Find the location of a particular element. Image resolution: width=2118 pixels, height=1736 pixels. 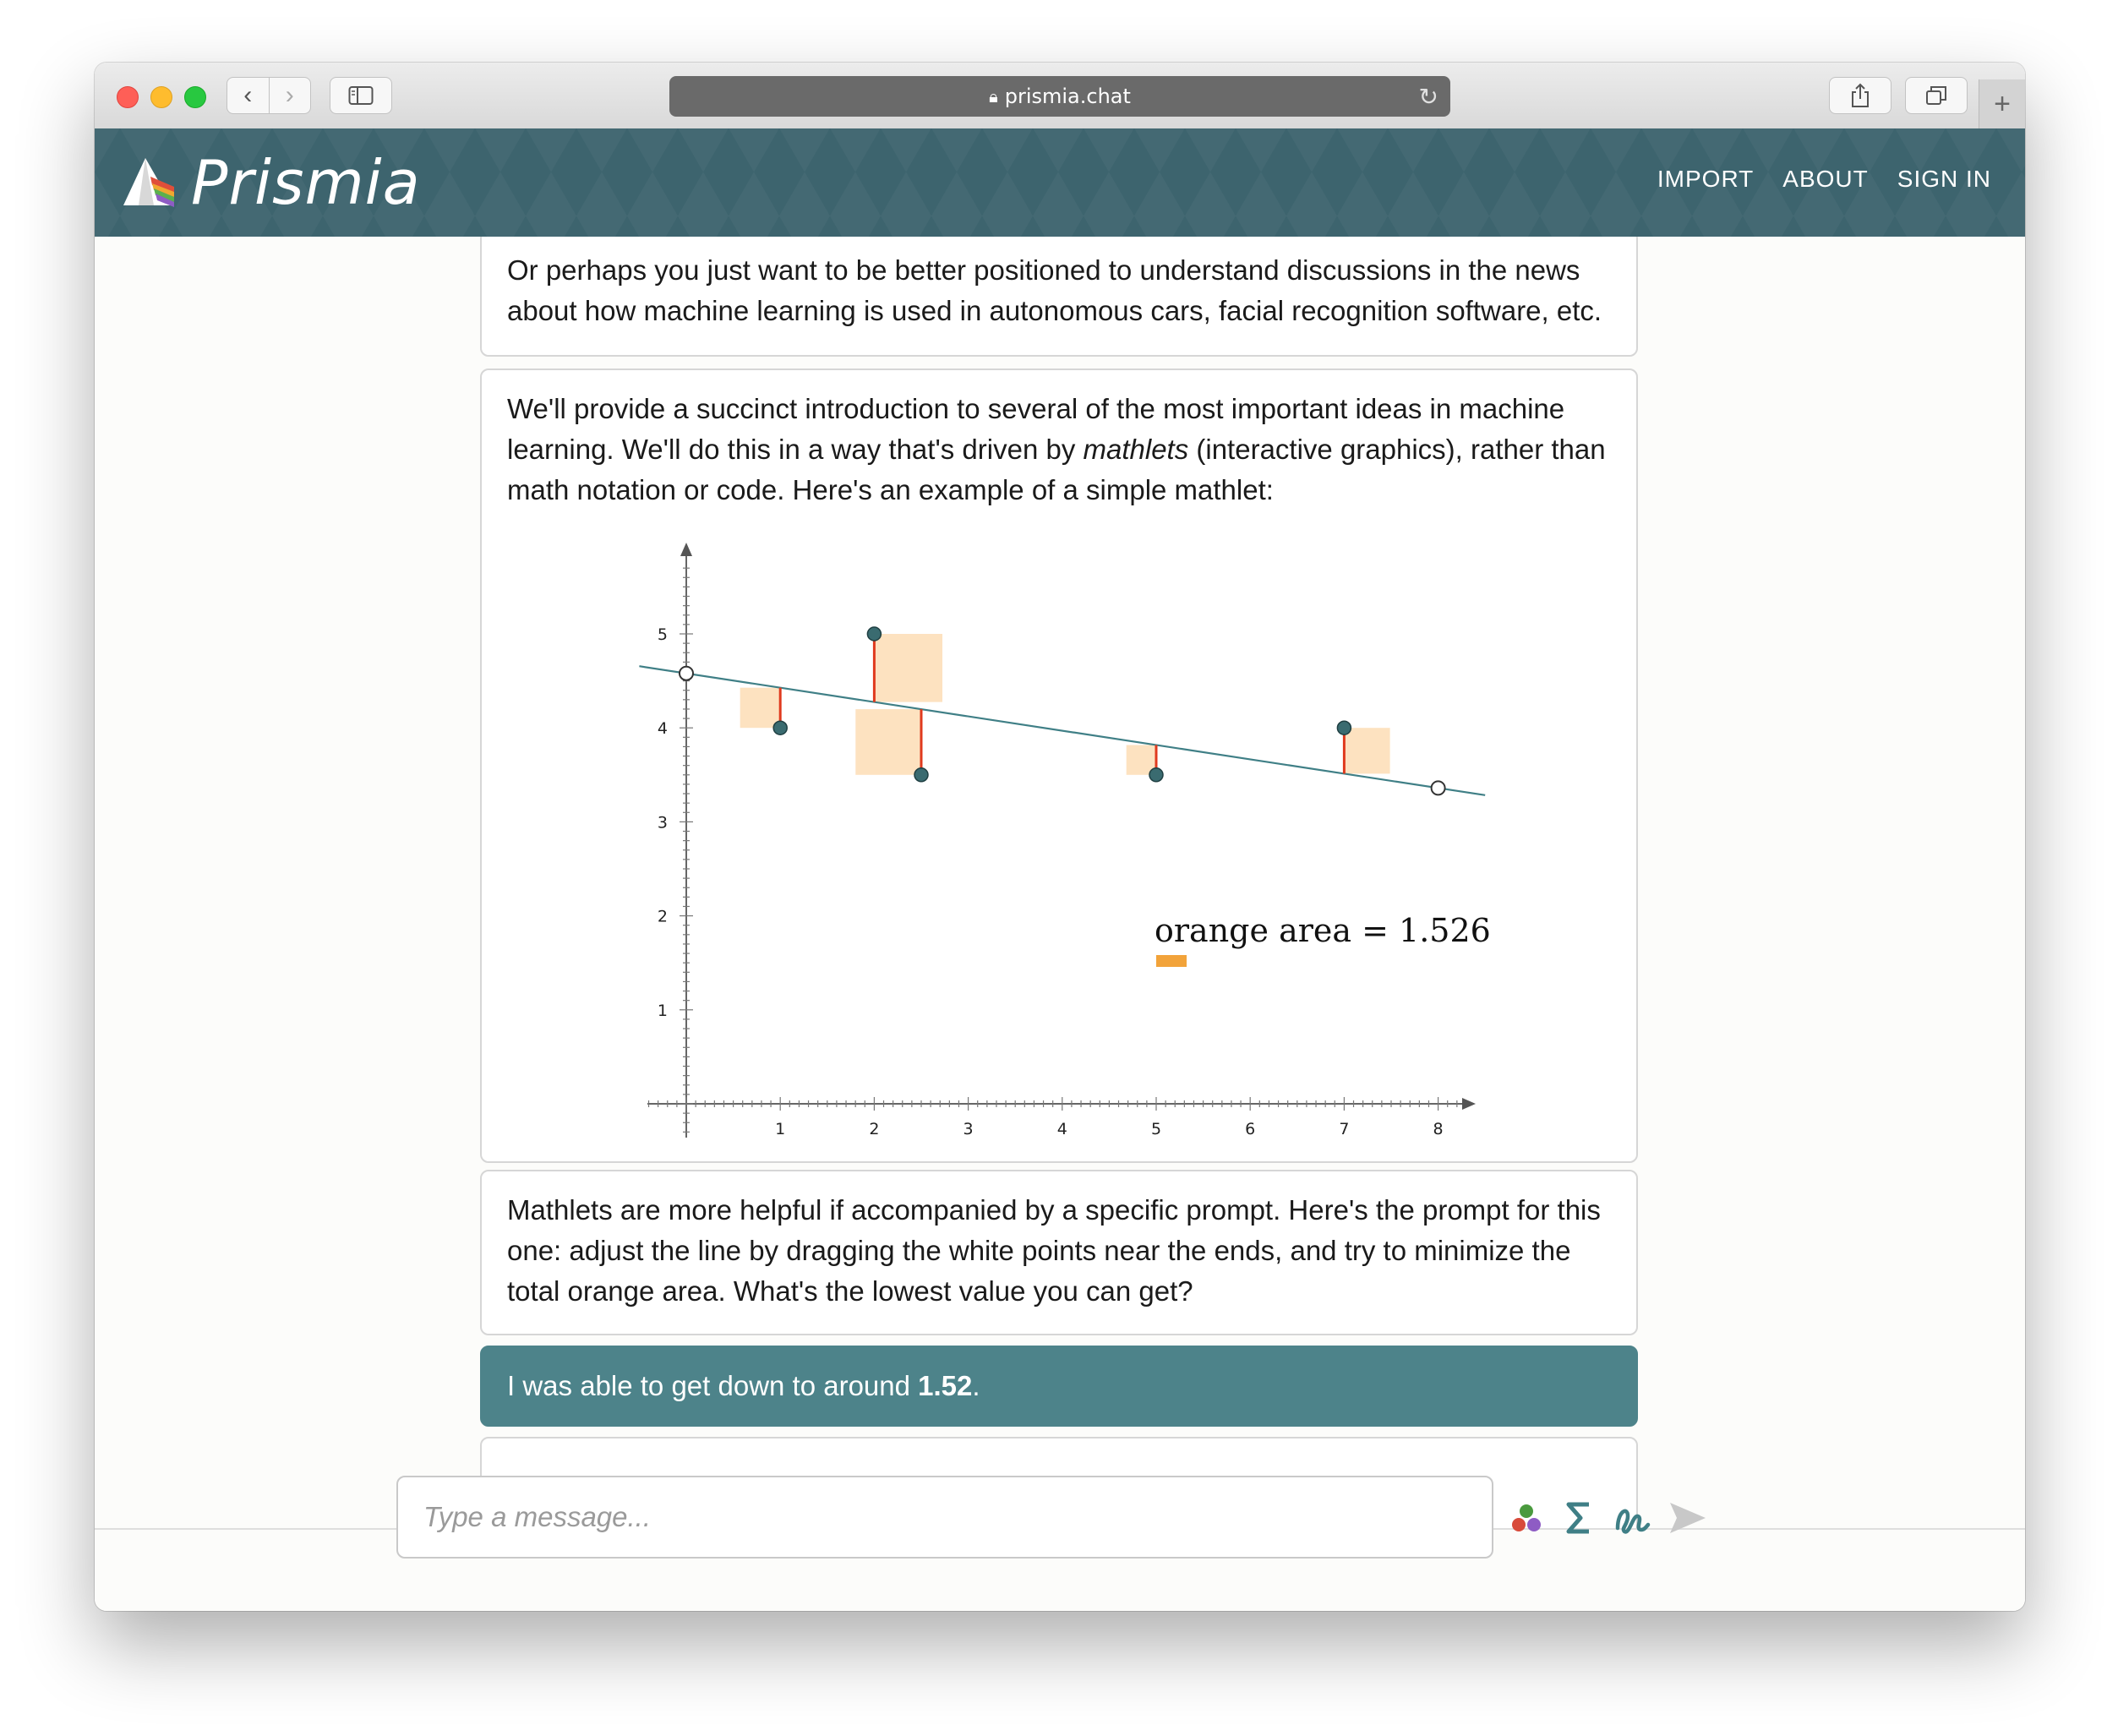

message-text: I was able to get down to around 1.52. is located at coordinates (1059, 1386).